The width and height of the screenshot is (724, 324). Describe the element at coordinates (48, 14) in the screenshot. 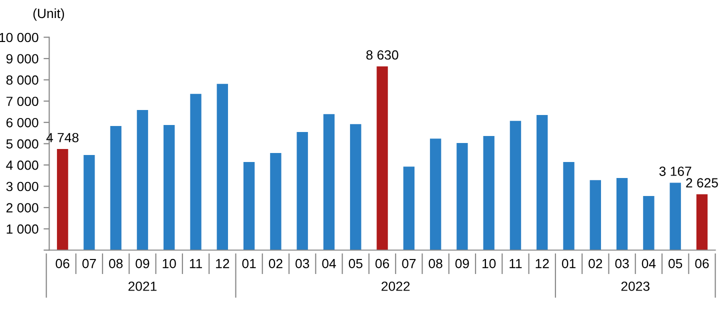

I see `y-axis-title: (Unit)` at that location.